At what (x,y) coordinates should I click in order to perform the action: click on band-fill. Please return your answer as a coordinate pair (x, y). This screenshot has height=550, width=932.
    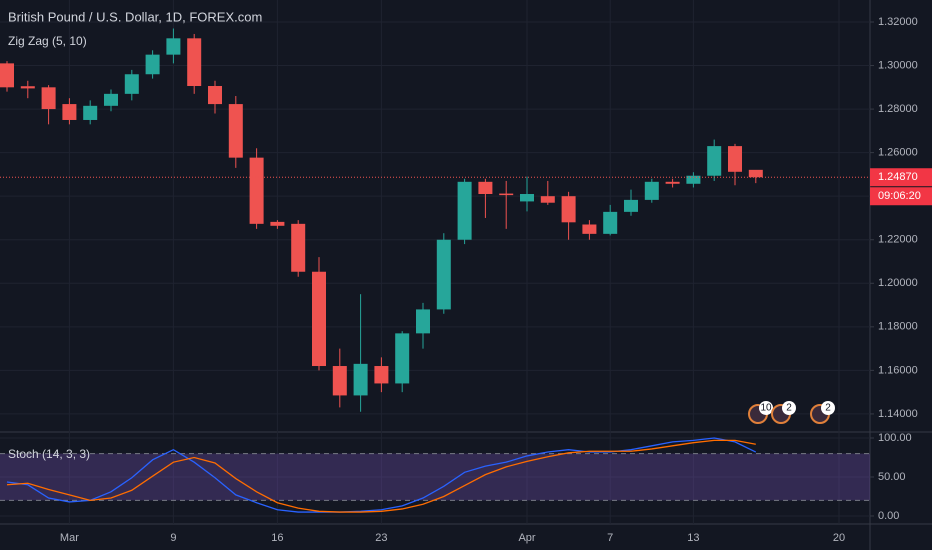
    Looking at the image, I should click on (435, 477).